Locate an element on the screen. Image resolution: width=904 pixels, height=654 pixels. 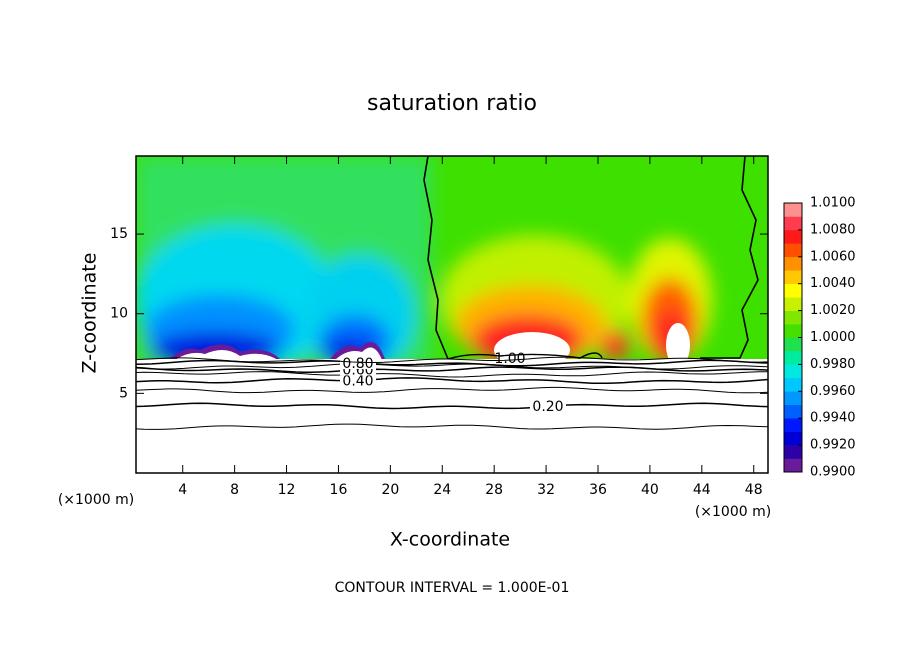
x-tick-label: 24 is located at coordinates (442, 490).